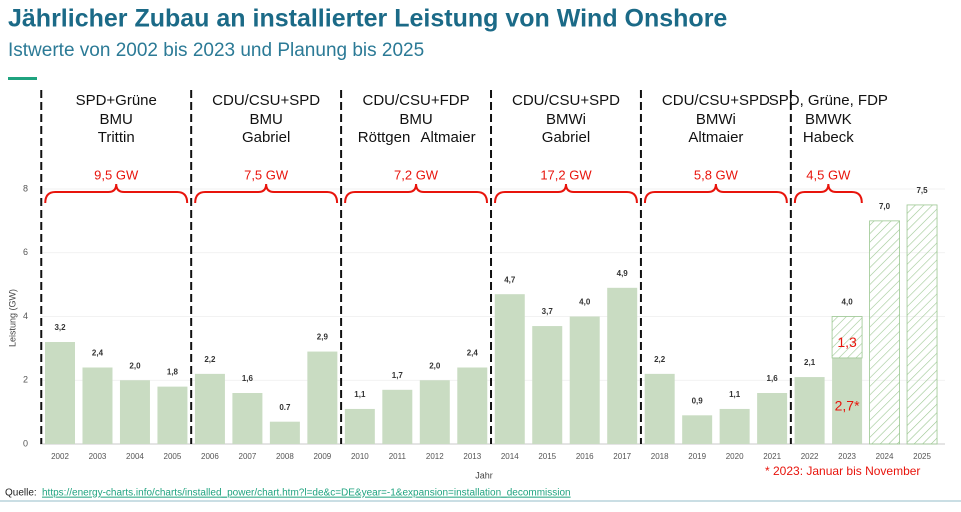 Image resolution: width=961 pixels, height=512 pixels. What do you see at coordinates (547, 456) in the screenshot?
I see `x-tick-label: 2015` at bounding box center [547, 456].